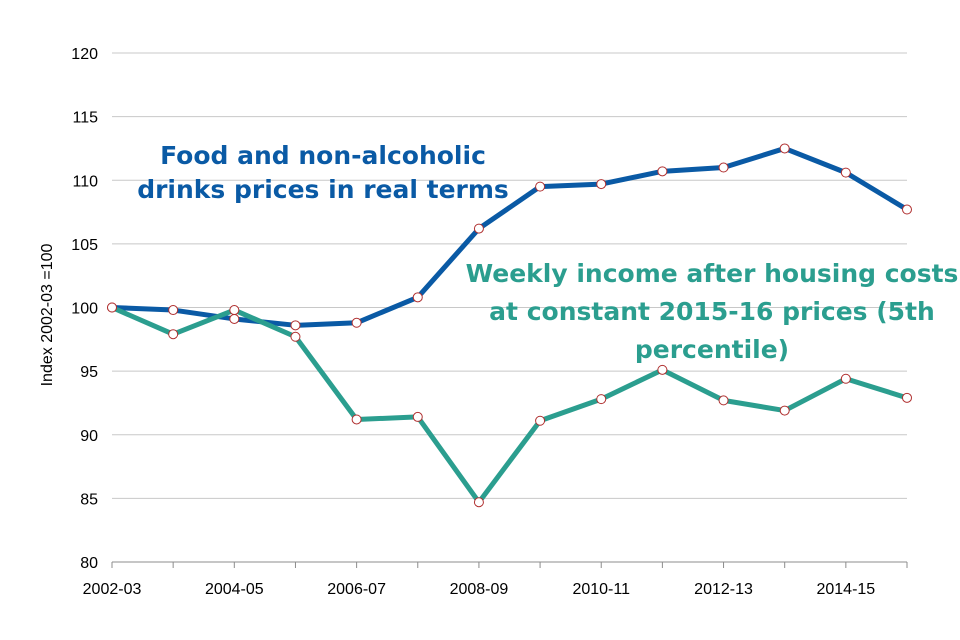  What do you see at coordinates (112, 589) in the screenshot?
I see `x-tick-label: 2002-03` at bounding box center [112, 589].